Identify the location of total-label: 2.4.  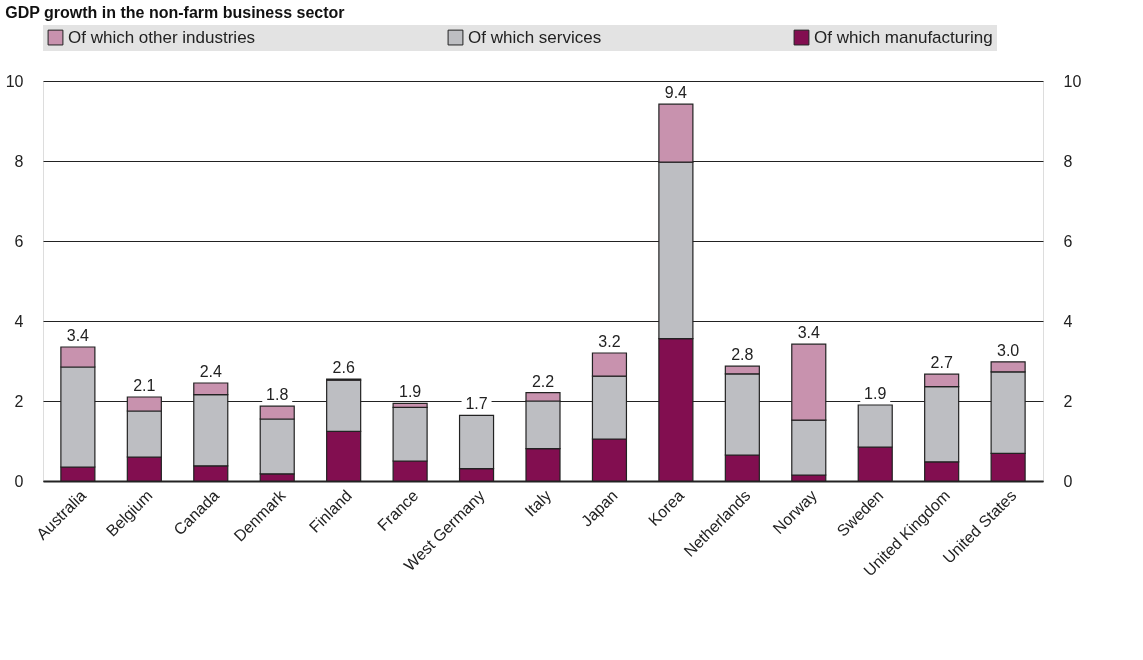
(210, 371).